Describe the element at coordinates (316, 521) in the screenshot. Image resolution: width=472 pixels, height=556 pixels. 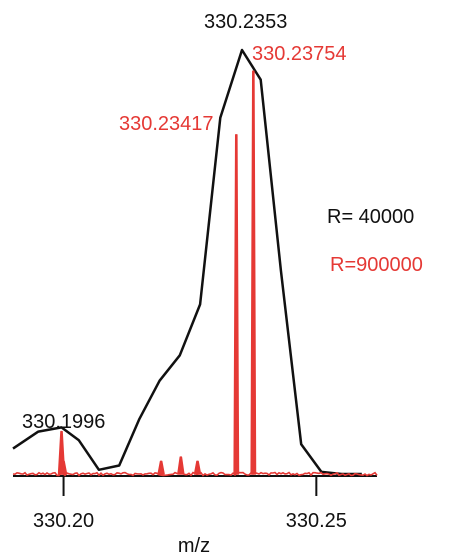
I see `x-tick-label: 330.25` at that location.